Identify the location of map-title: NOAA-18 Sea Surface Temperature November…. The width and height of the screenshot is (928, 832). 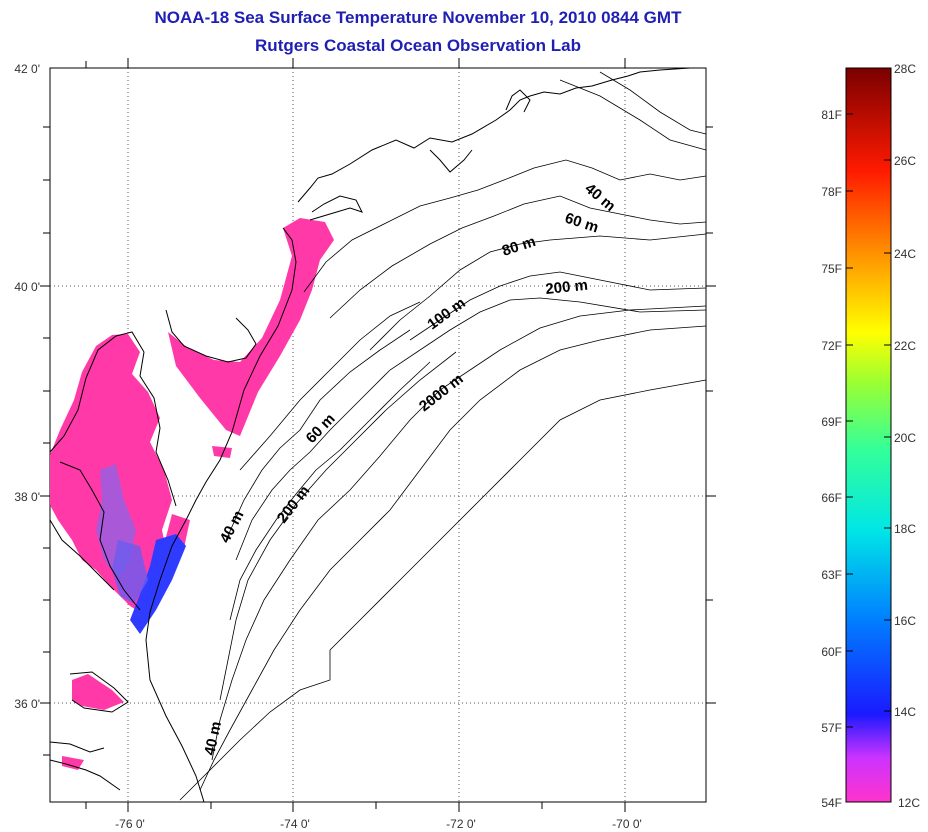
(418, 17).